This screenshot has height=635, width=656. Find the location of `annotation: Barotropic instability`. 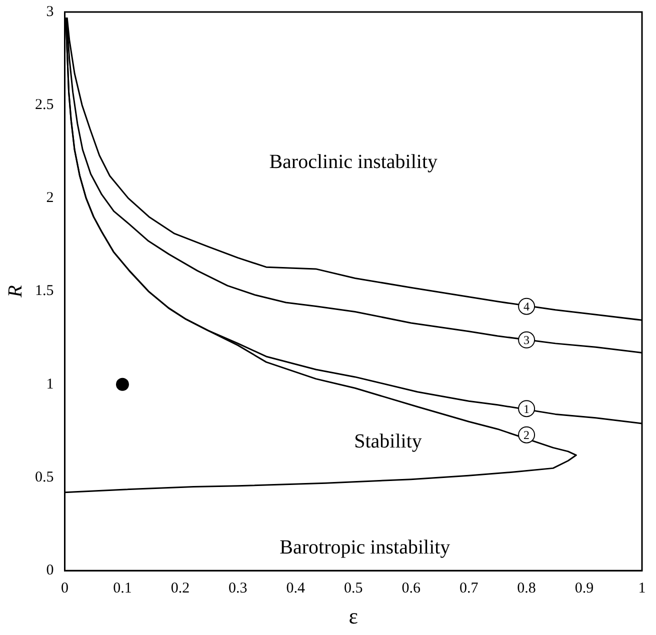

annotation: Barotropic instability is located at coordinates (365, 547).